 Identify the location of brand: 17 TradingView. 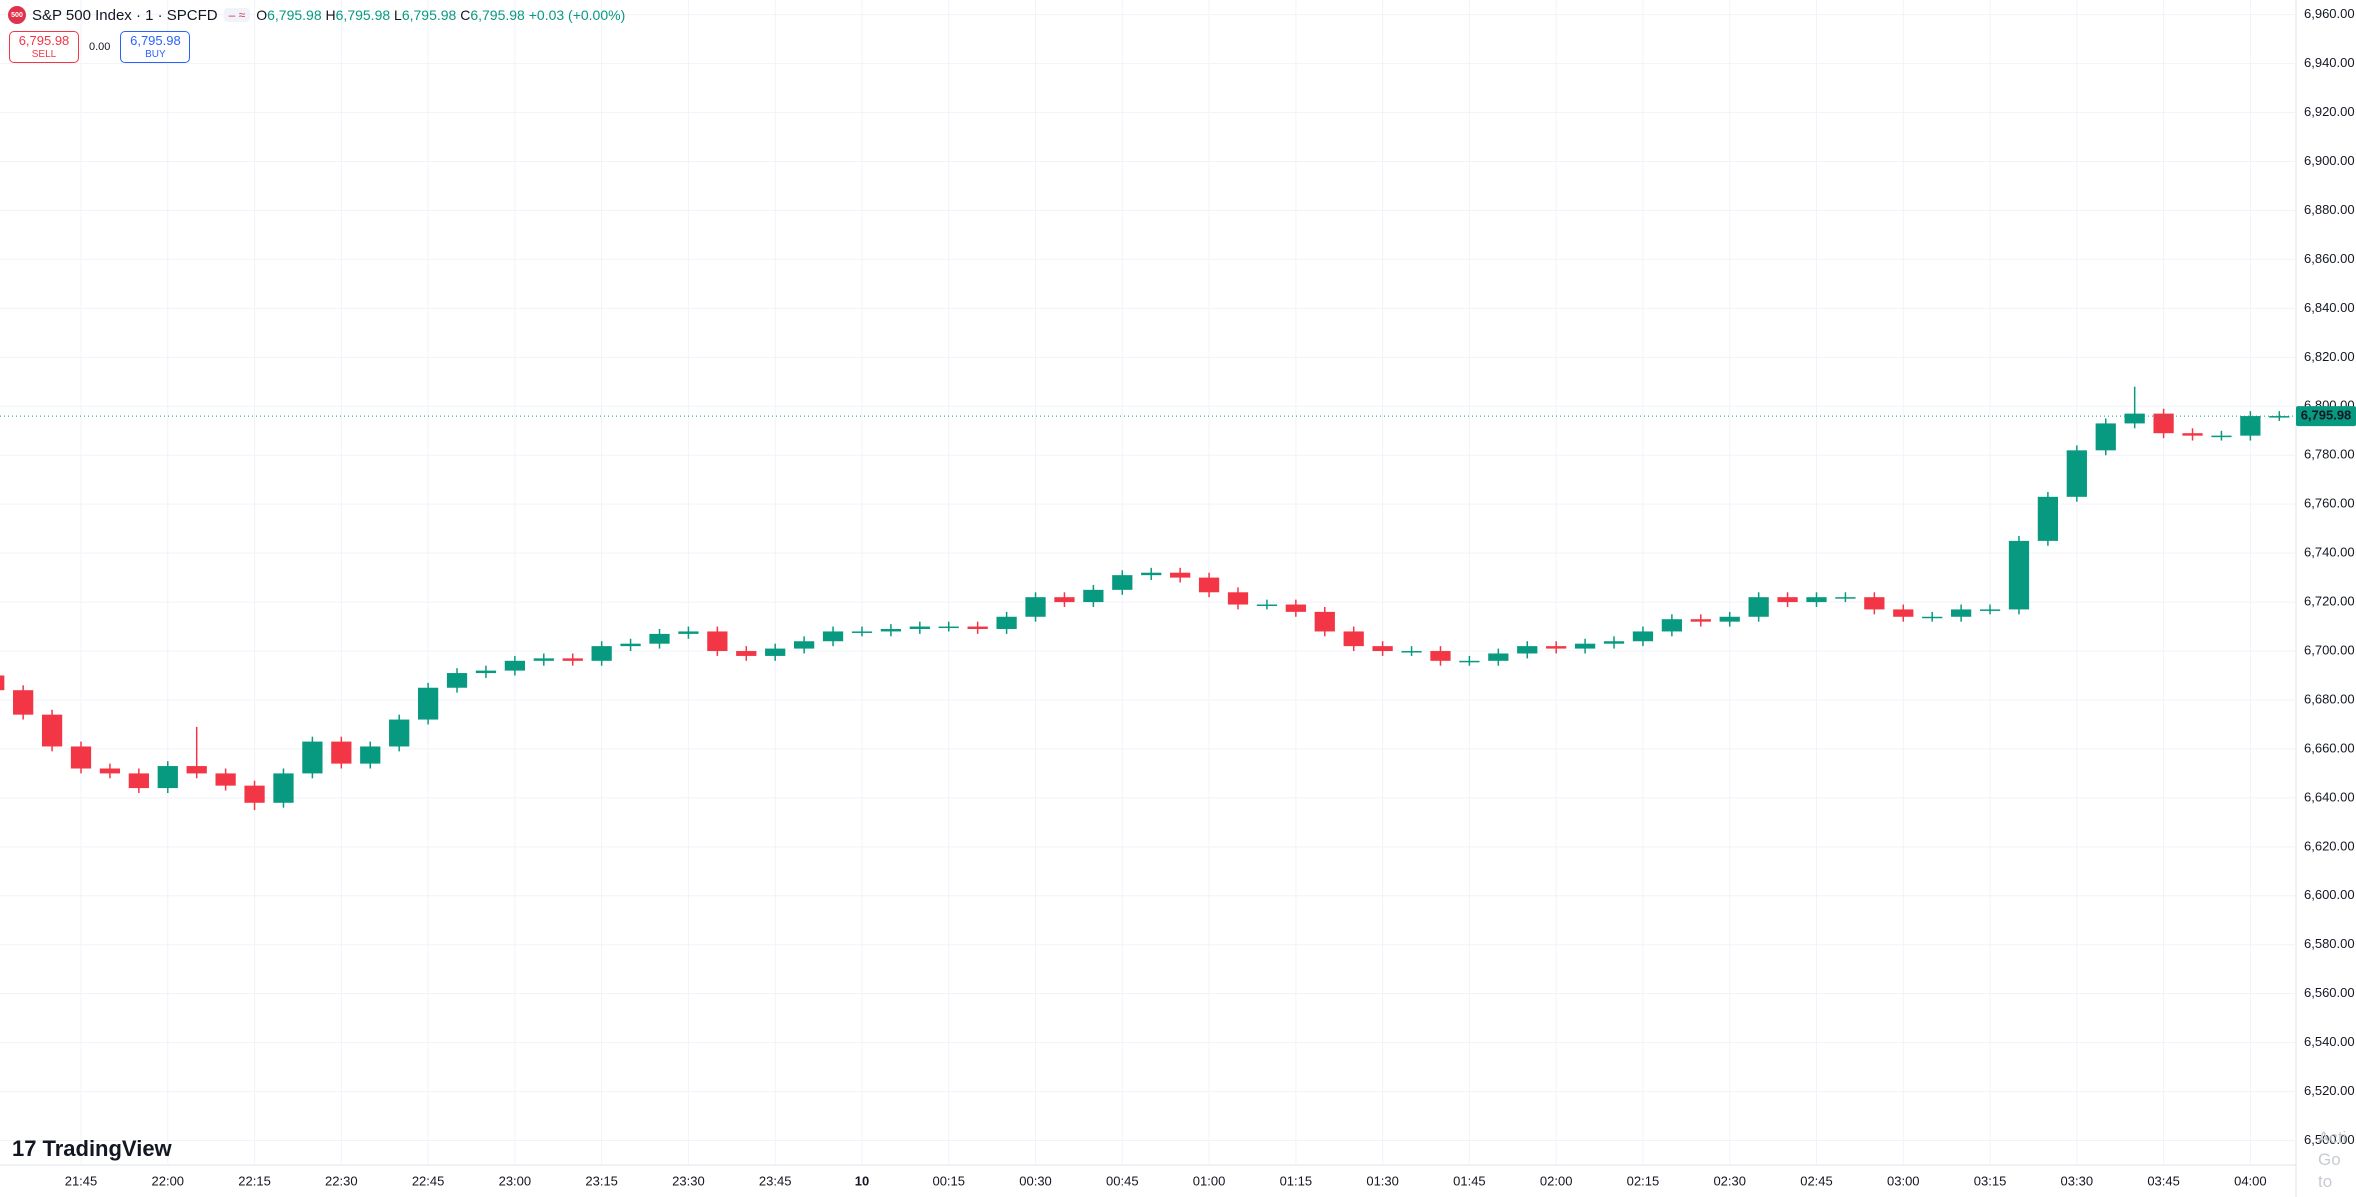
(92, 1149).